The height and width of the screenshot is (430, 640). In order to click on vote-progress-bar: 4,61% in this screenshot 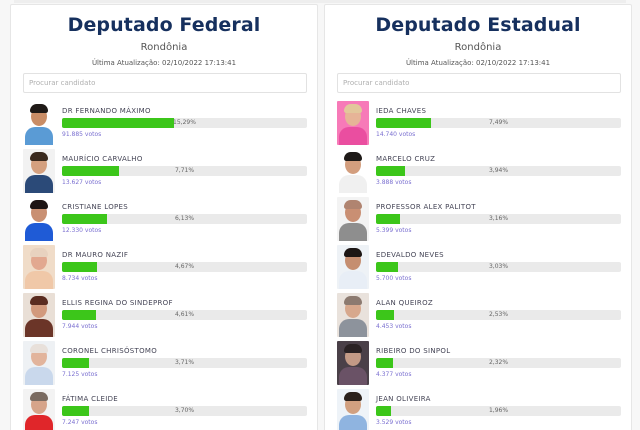, I will do `click(184, 315)`.